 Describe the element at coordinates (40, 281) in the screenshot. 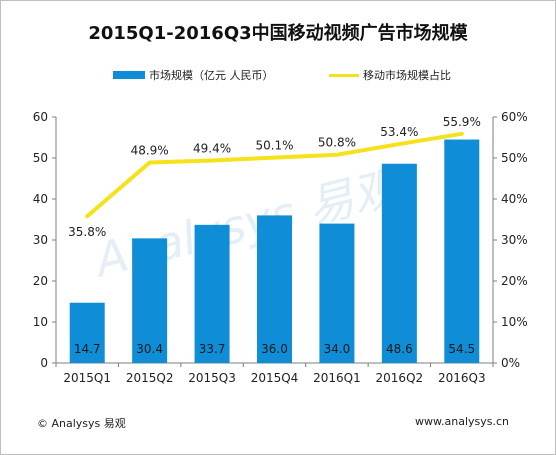

I see `y-left-tick-label: 20` at that location.